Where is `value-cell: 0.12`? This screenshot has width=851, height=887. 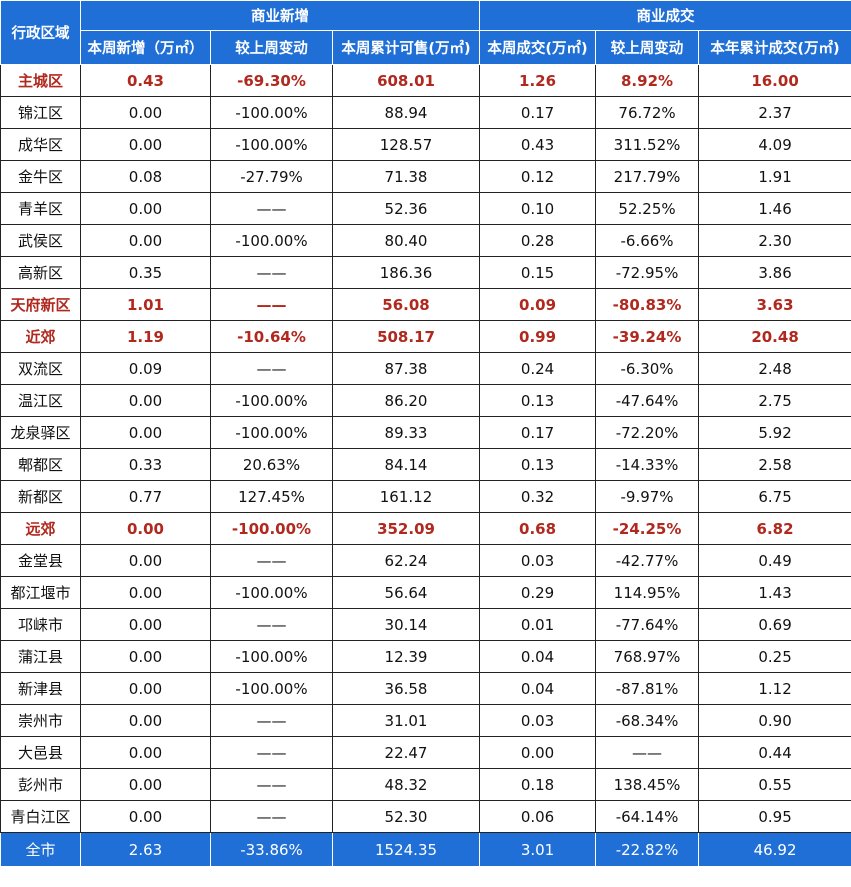 value-cell: 0.12 is located at coordinates (538, 176).